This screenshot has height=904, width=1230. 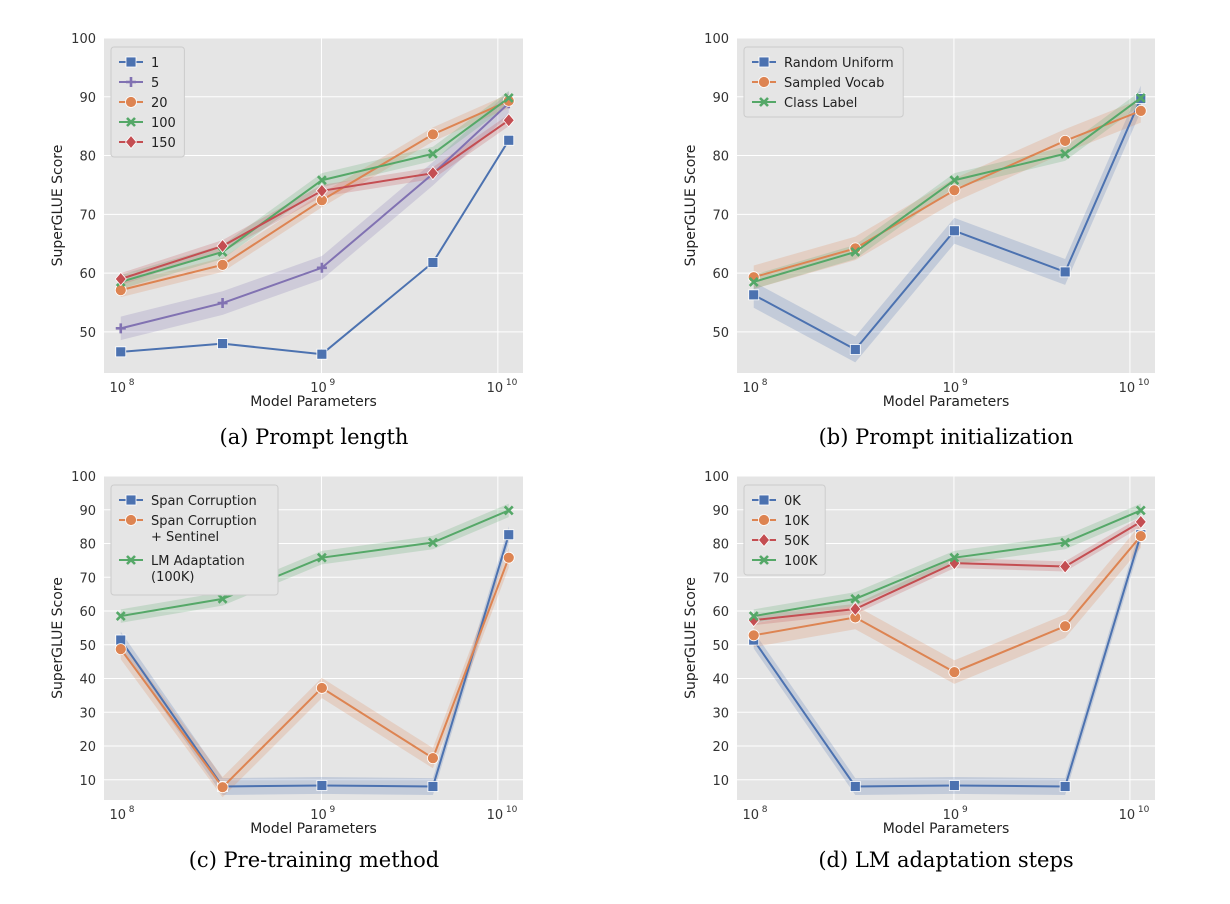 What do you see at coordinates (797, 521) in the screenshot?
I see `legend-label-2: 10K` at bounding box center [797, 521].